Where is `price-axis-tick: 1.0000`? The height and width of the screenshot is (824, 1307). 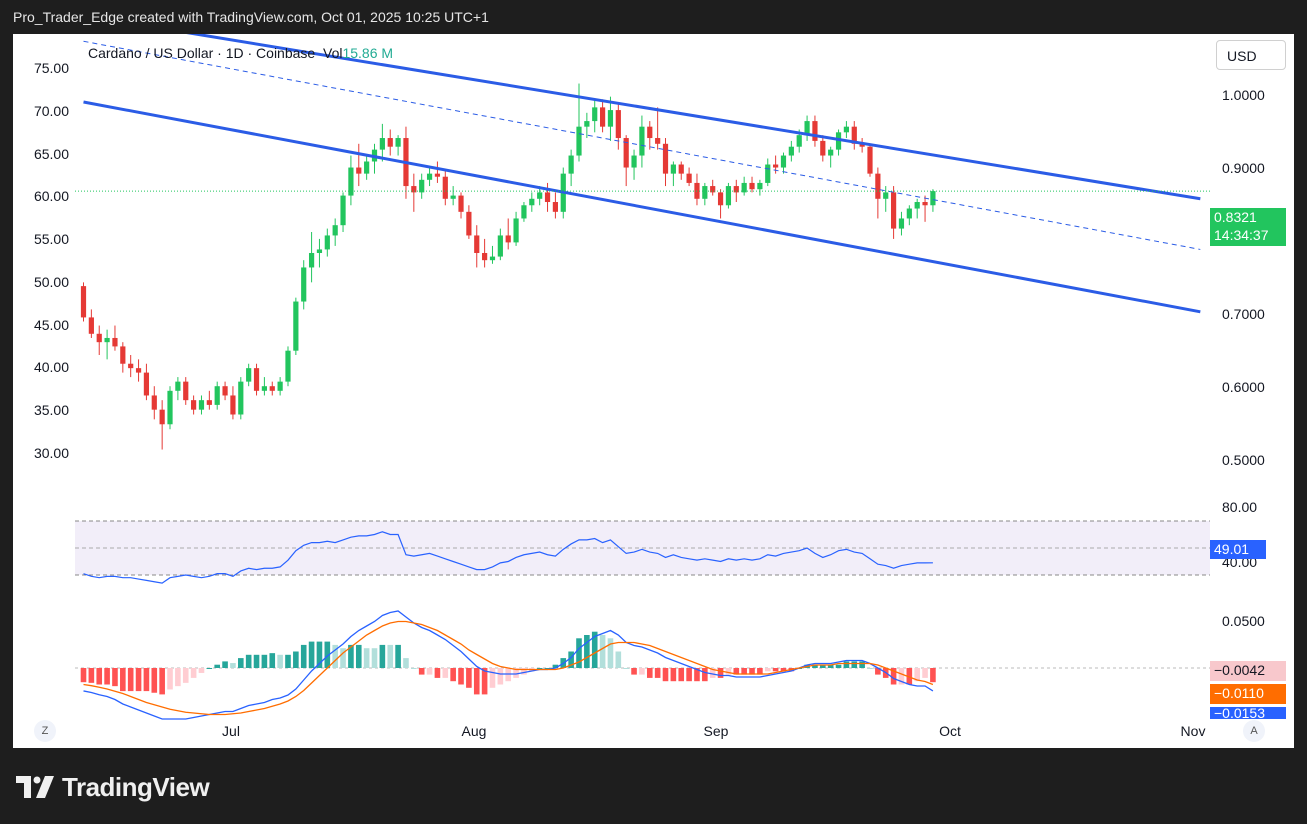 price-axis-tick: 1.0000 is located at coordinates (1243, 95).